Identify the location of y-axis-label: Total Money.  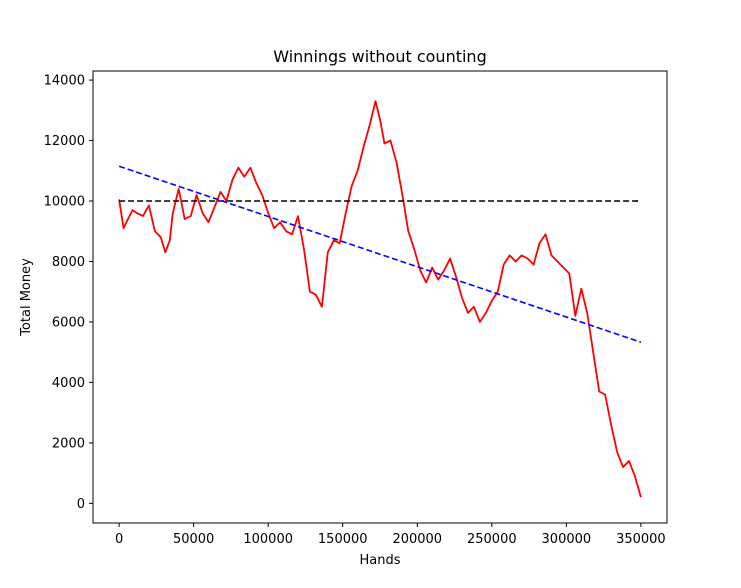
(26, 297).